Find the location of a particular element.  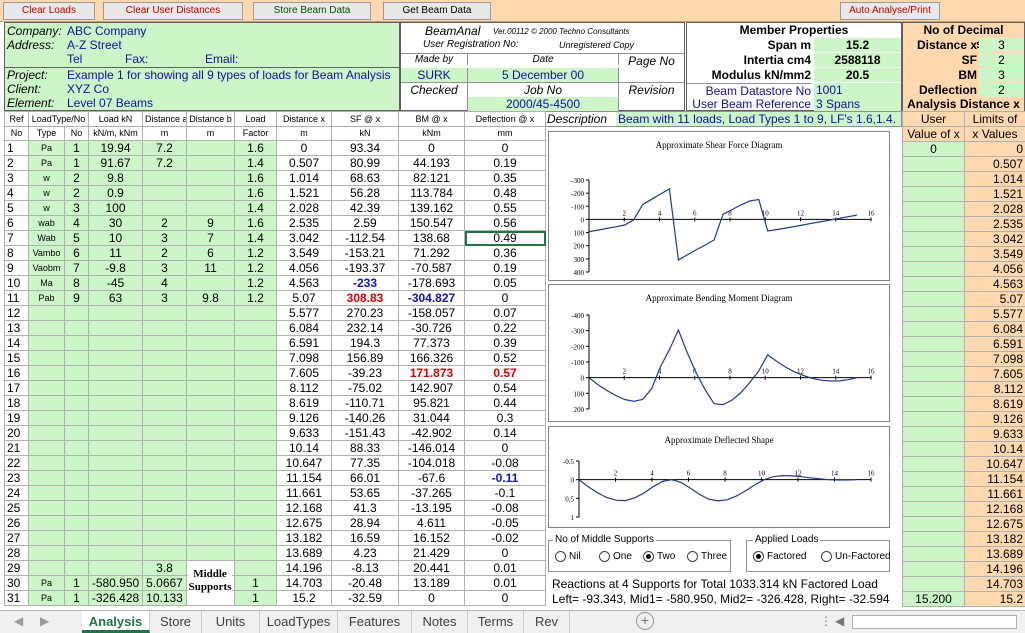

result-cell: 0.52 is located at coordinates (505, 358).